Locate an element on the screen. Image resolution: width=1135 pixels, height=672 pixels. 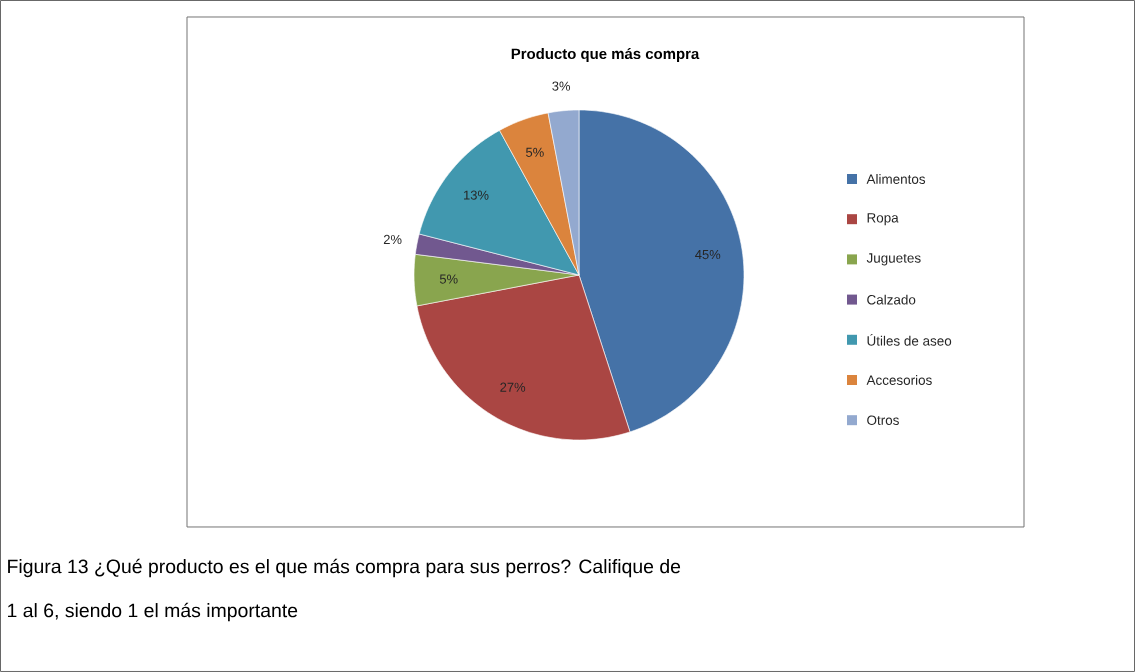
text: 1 al 6, siendo 1 el más importante is located at coordinates (153, 612).